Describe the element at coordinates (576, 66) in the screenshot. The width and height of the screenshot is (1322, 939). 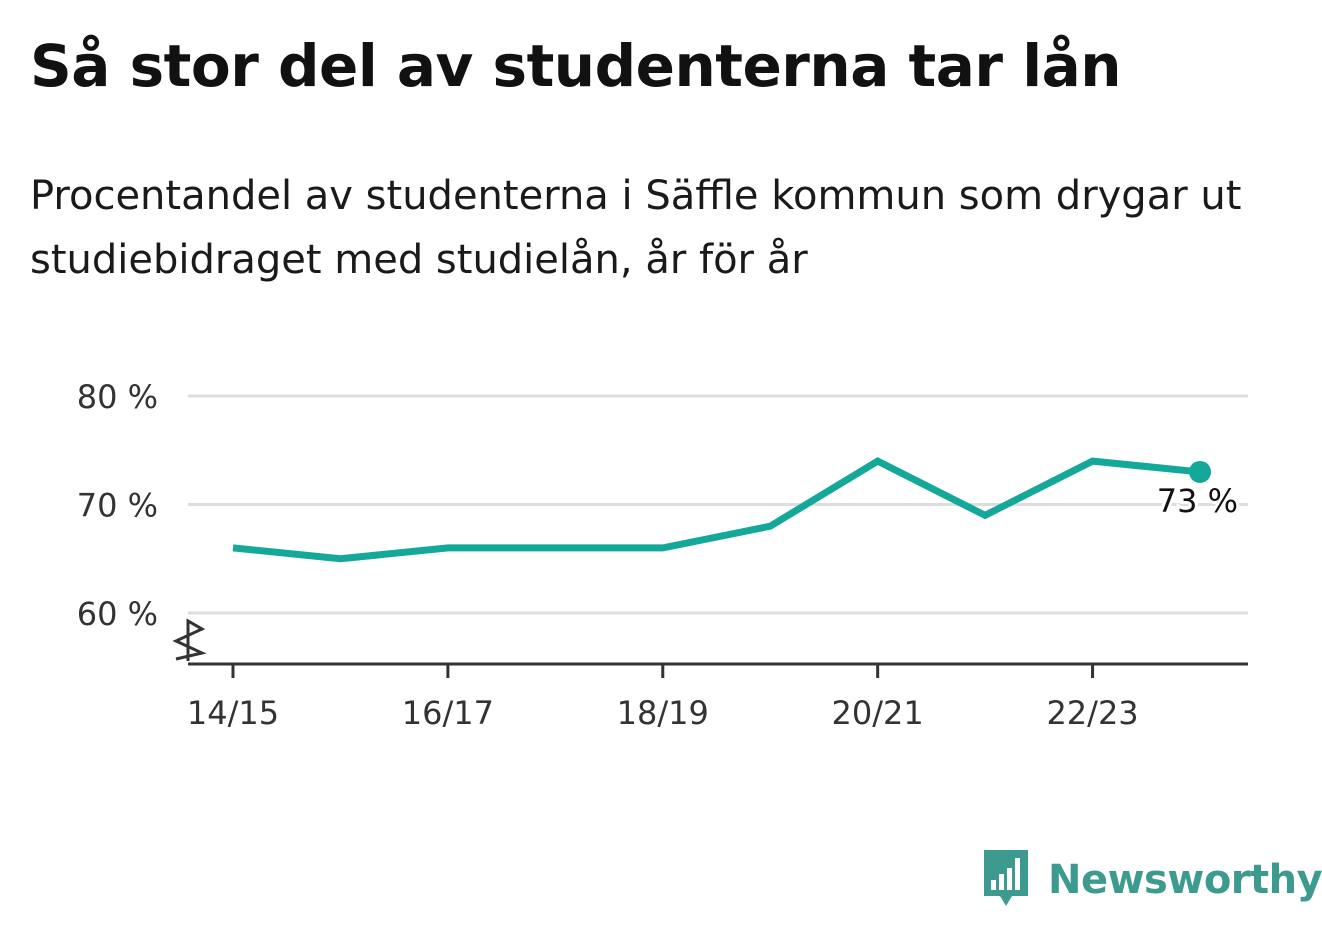
I see `chart-title: Så stor del av studenterna tar lån` at that location.